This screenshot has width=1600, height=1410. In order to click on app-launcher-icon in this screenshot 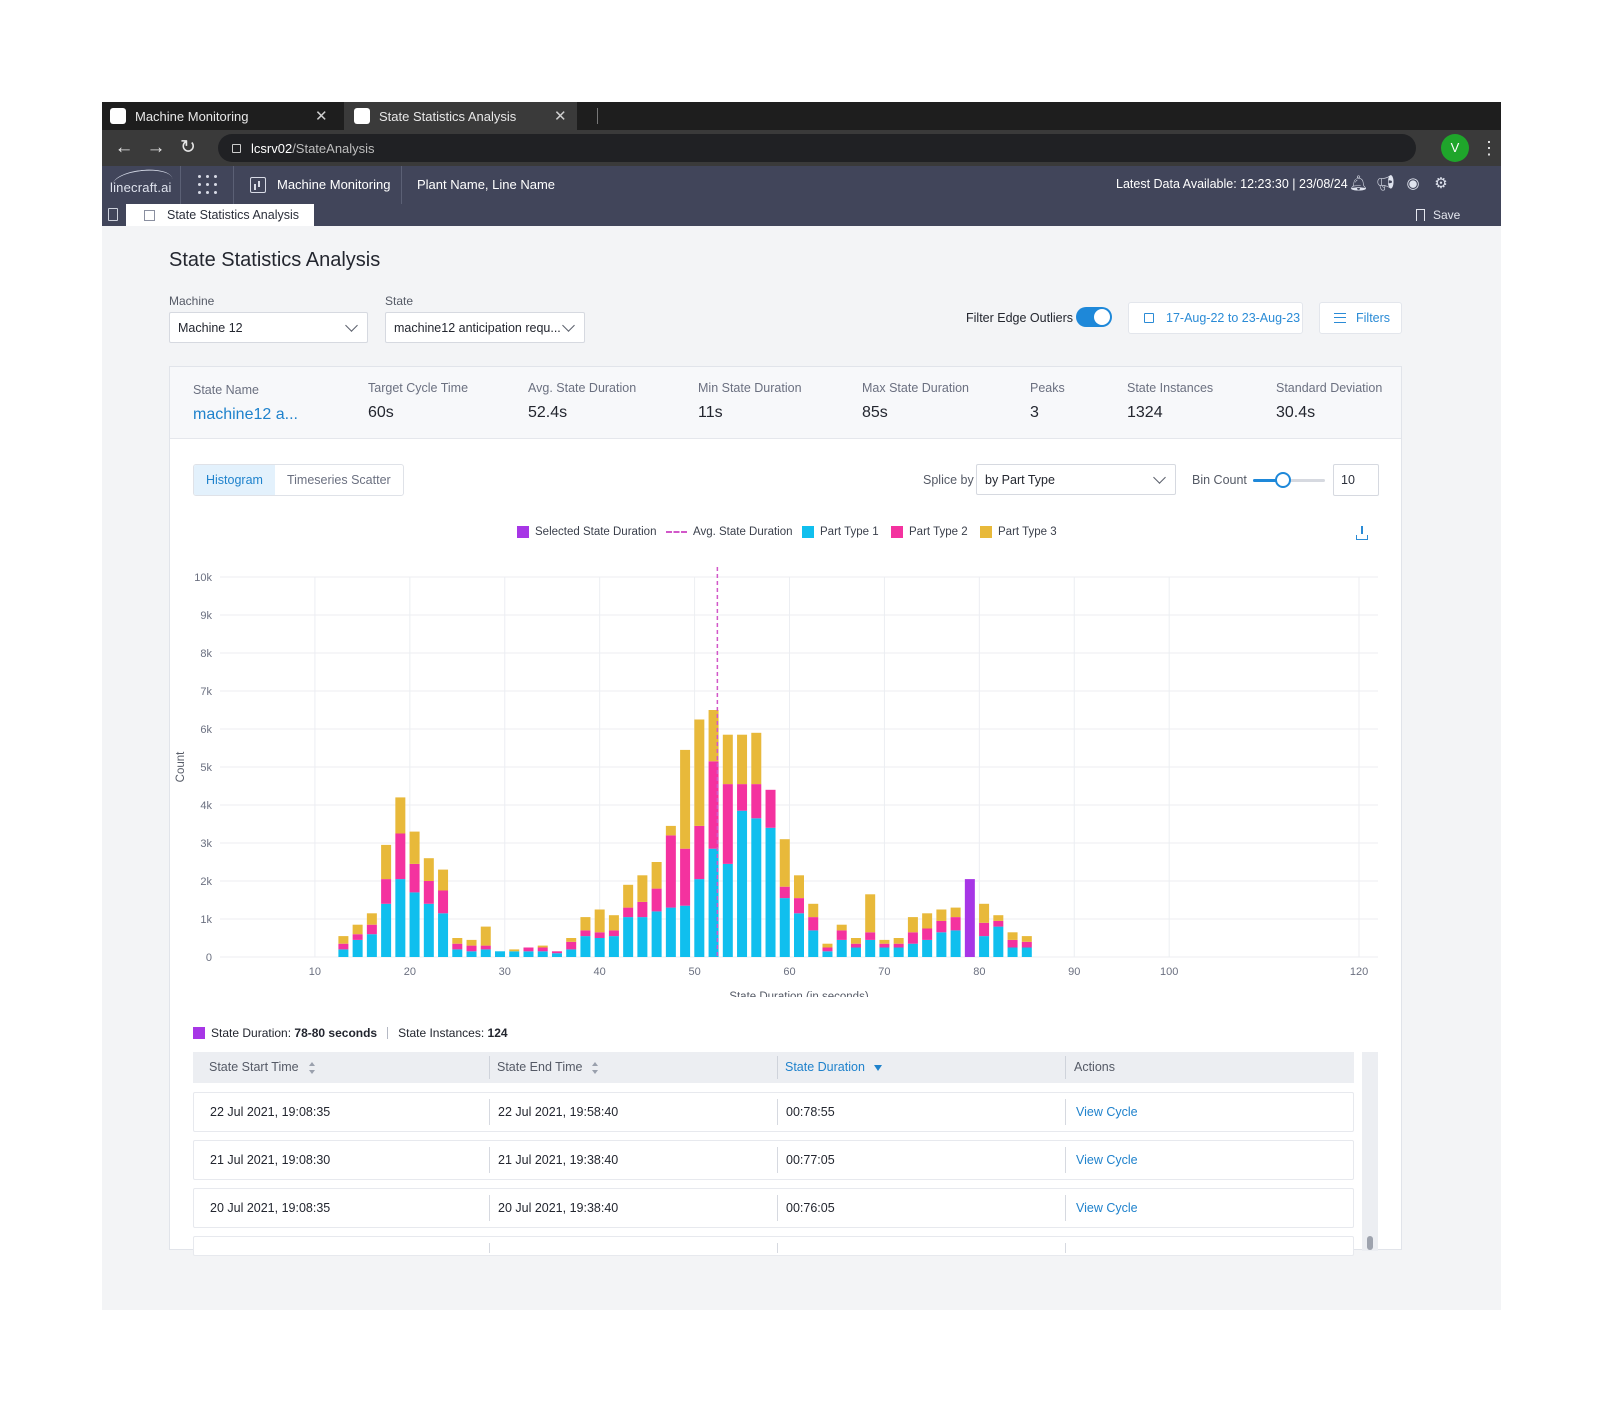, I will do `click(208, 185)`.